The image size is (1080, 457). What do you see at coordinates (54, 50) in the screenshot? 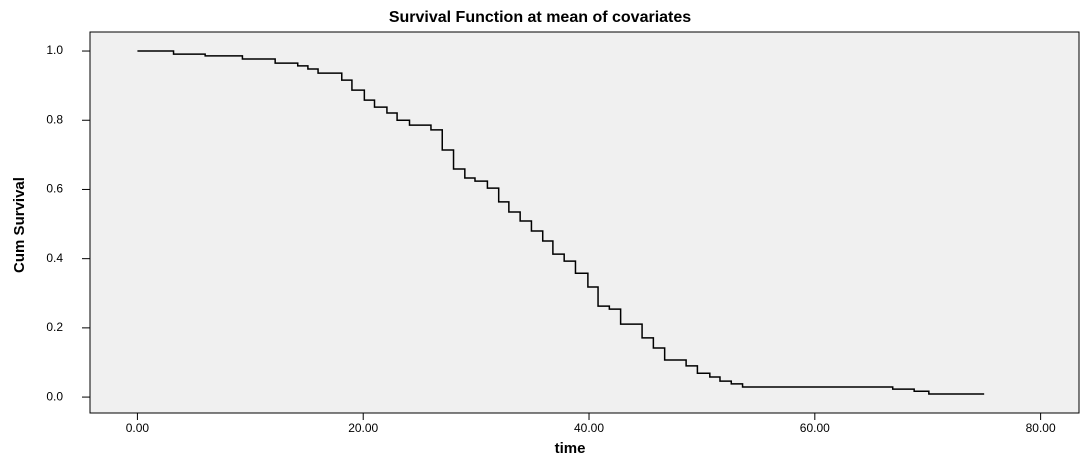
I see `y-tick-label: 1.0` at bounding box center [54, 50].